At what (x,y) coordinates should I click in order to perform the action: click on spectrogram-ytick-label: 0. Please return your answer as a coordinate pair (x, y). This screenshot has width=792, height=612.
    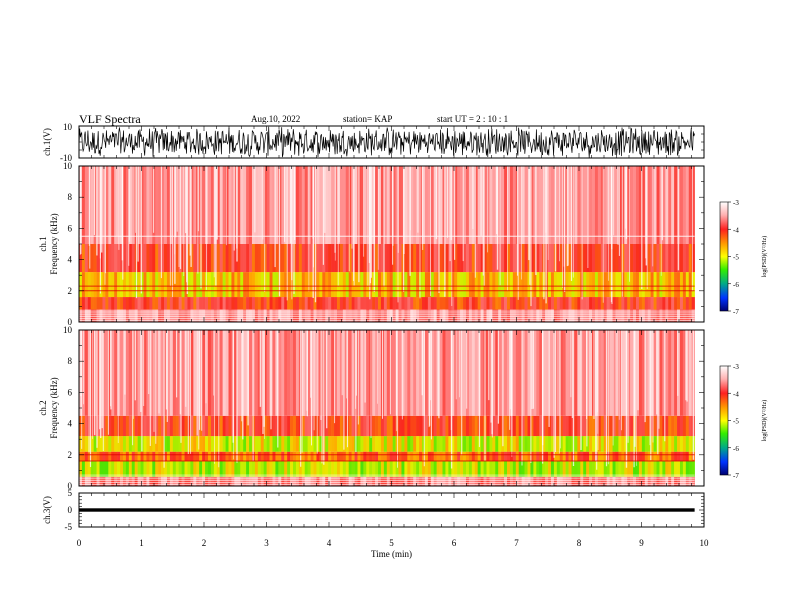
    Looking at the image, I should click on (70, 322).